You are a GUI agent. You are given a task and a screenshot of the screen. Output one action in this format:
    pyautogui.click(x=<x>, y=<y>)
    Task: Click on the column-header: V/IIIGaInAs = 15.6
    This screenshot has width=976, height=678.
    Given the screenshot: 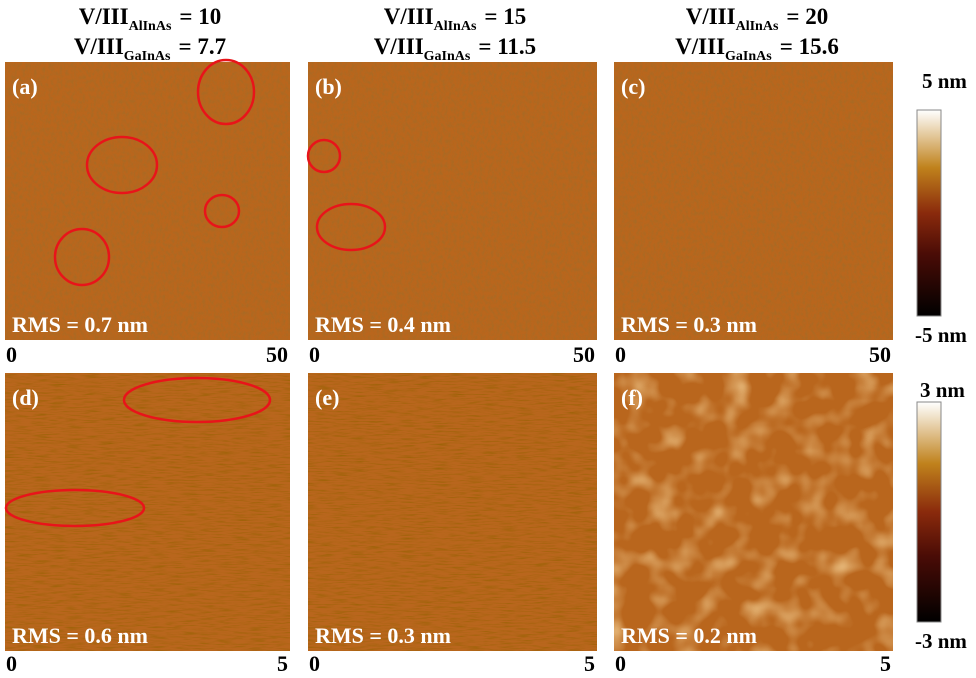 What is the action you would take?
    pyautogui.click(x=757, y=49)
    